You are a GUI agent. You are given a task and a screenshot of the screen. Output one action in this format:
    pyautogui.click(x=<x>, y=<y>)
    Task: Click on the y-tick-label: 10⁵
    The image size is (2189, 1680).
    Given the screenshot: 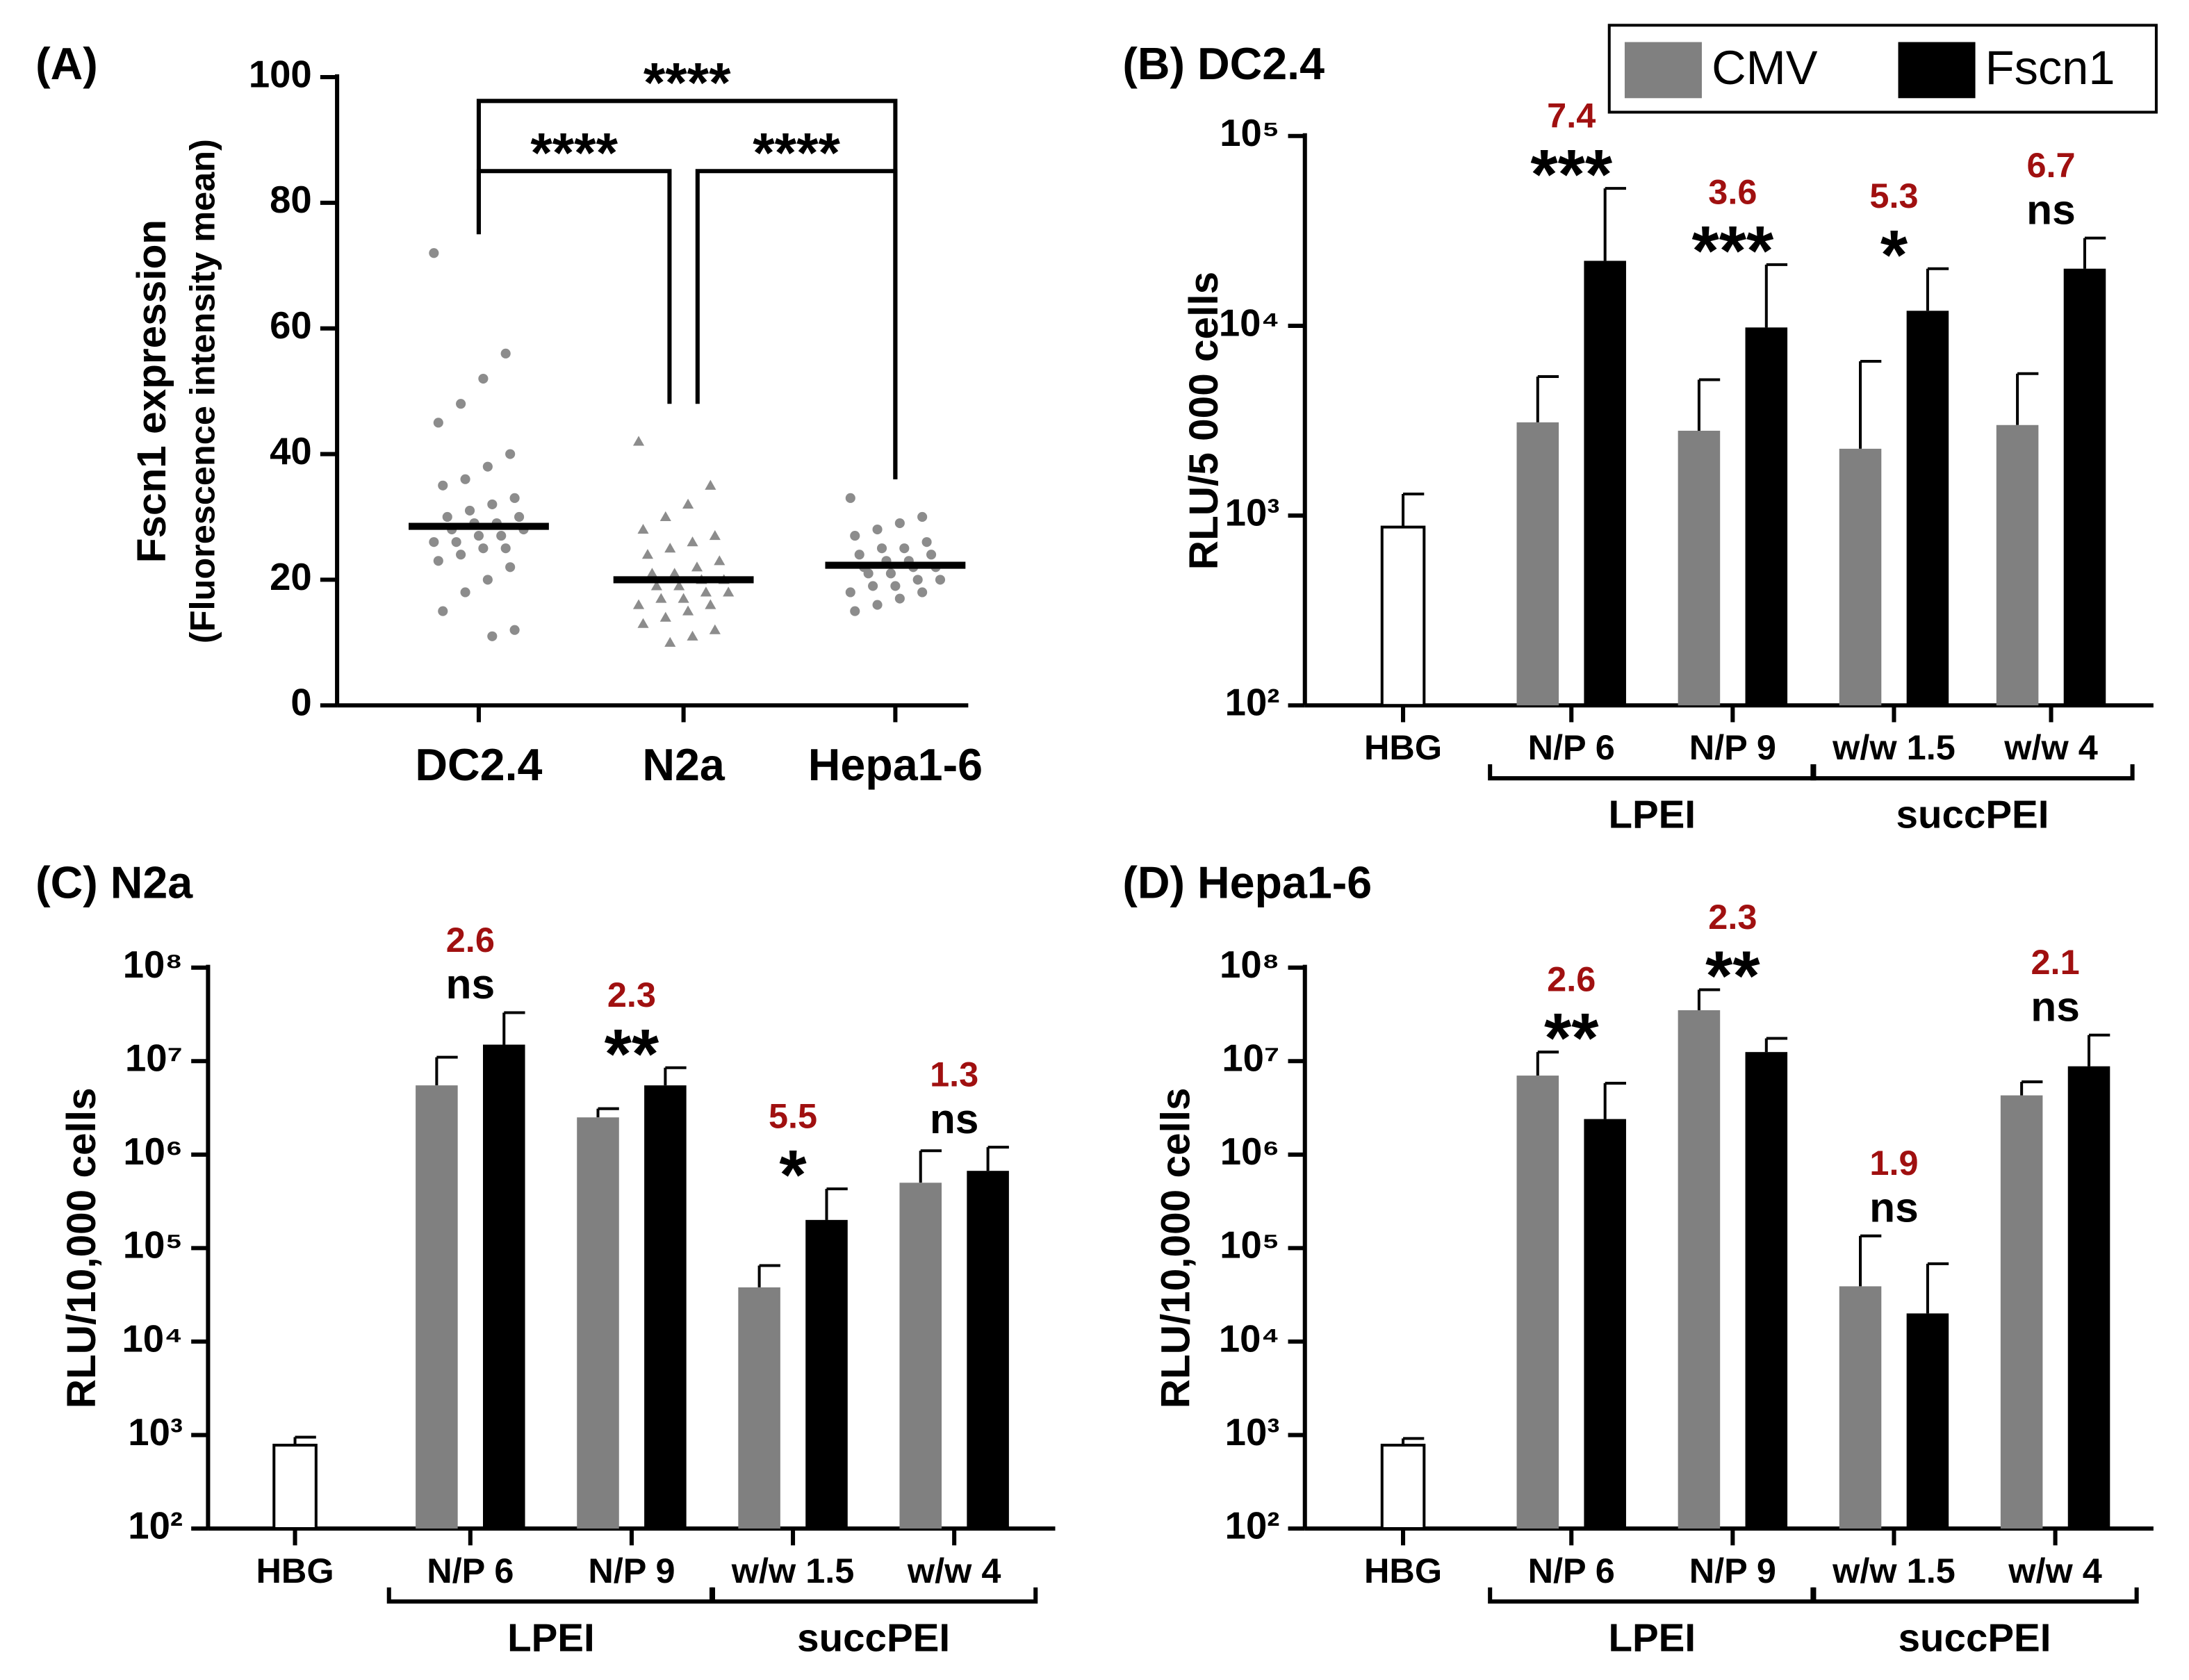 What is the action you would take?
    pyautogui.click(x=1249, y=1245)
    